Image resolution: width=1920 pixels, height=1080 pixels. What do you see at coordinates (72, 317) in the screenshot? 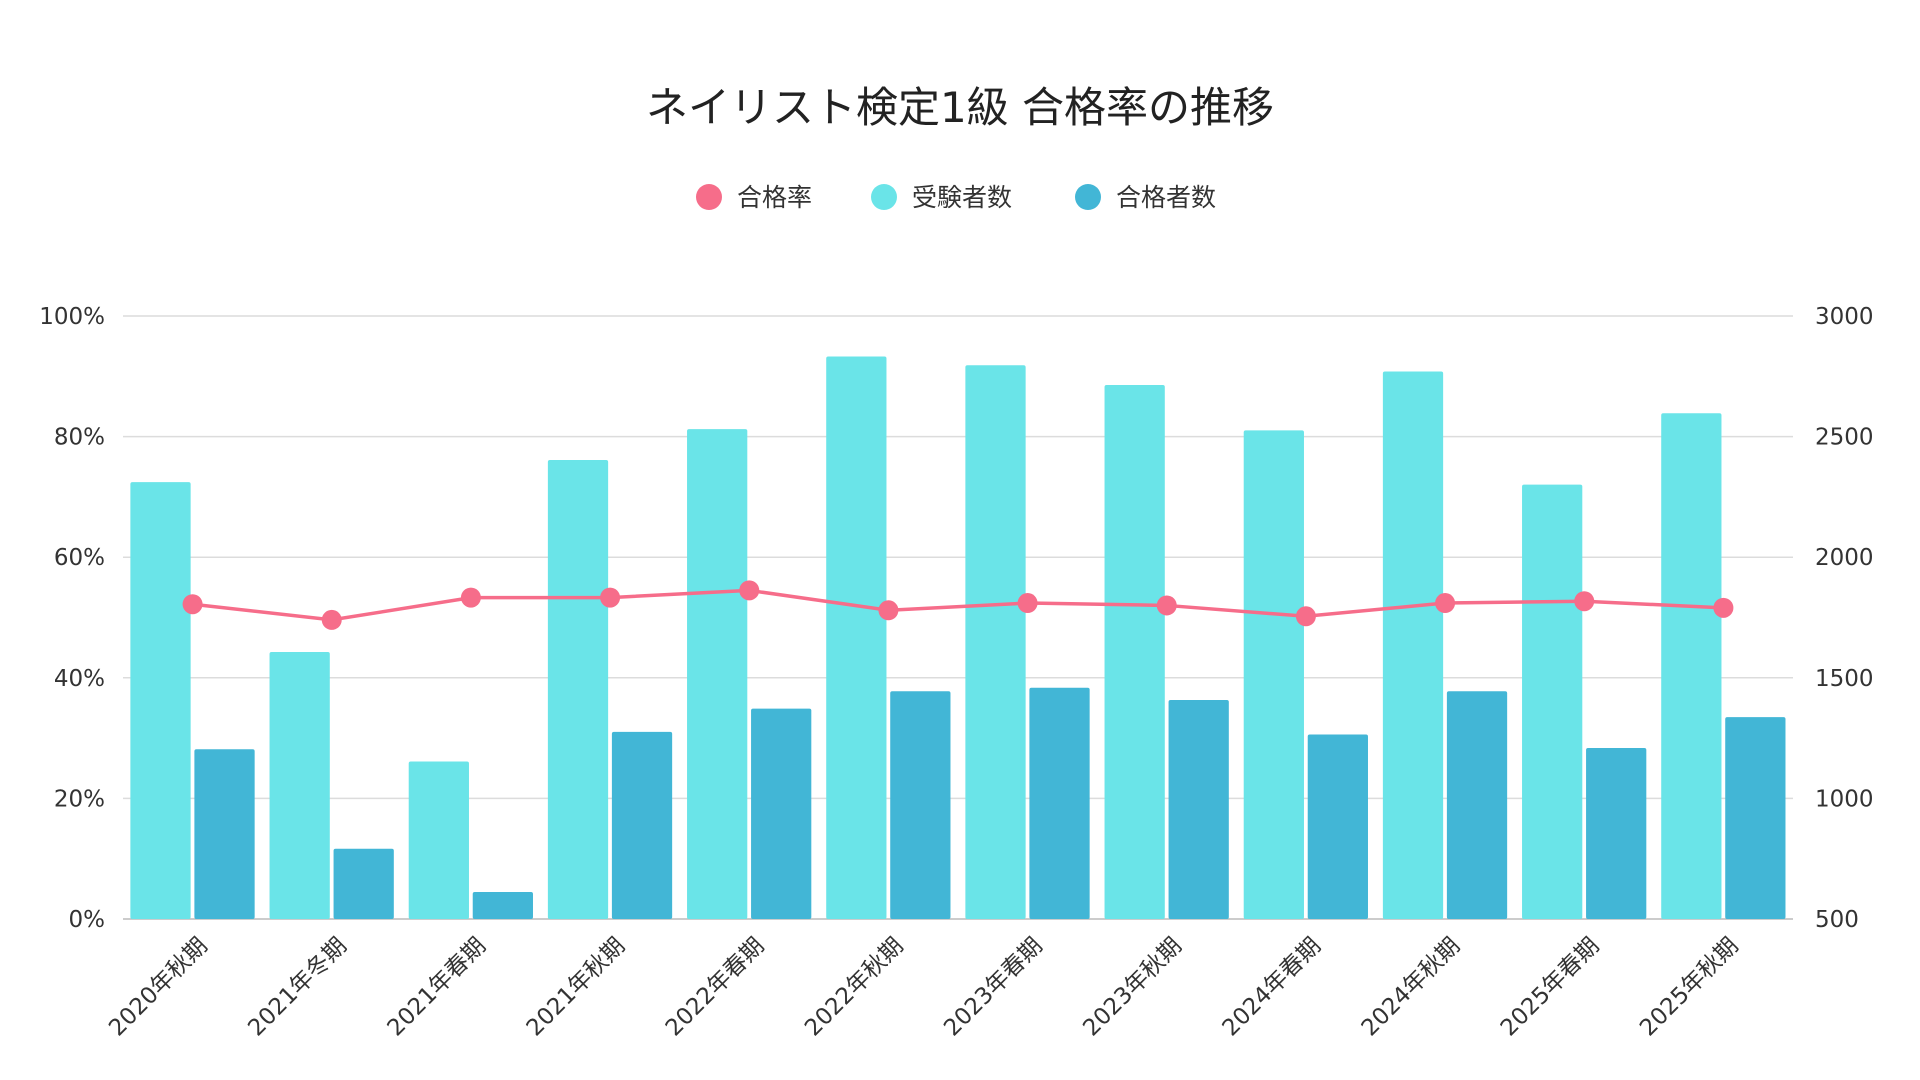
I see `y-left-tick-label: 100%` at bounding box center [72, 317].